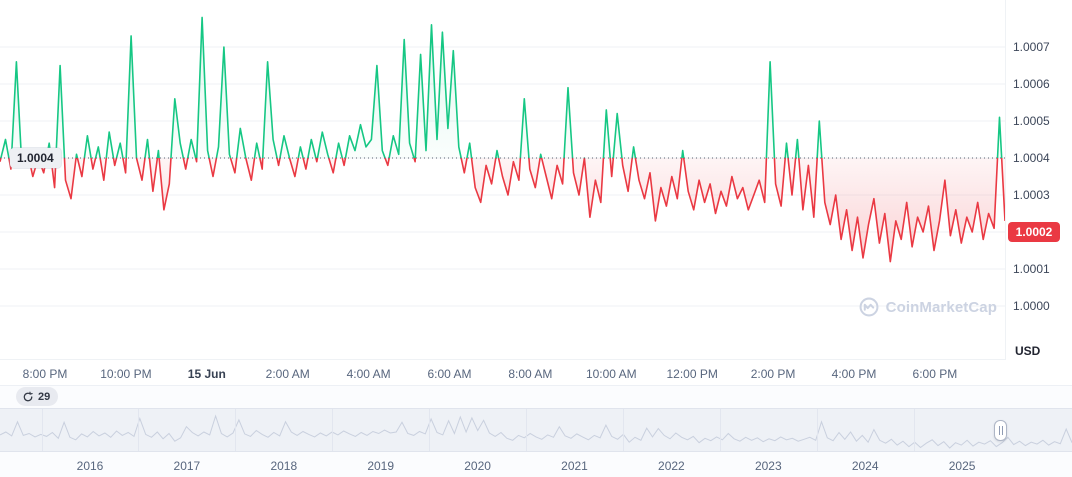  What do you see at coordinates (45, 374) in the screenshot?
I see `x-axis-tick: 8:00 PM` at bounding box center [45, 374].